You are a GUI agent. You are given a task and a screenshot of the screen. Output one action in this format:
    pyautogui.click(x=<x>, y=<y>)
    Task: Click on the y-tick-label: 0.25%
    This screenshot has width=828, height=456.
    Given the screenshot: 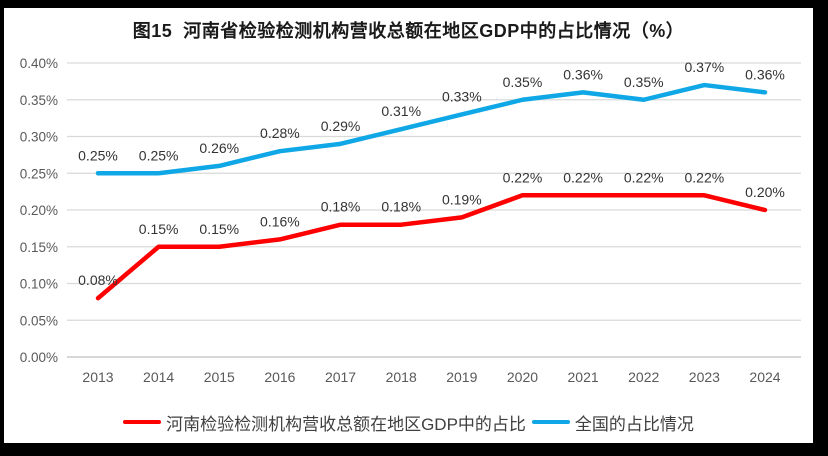 What is the action you would take?
    pyautogui.click(x=39, y=173)
    